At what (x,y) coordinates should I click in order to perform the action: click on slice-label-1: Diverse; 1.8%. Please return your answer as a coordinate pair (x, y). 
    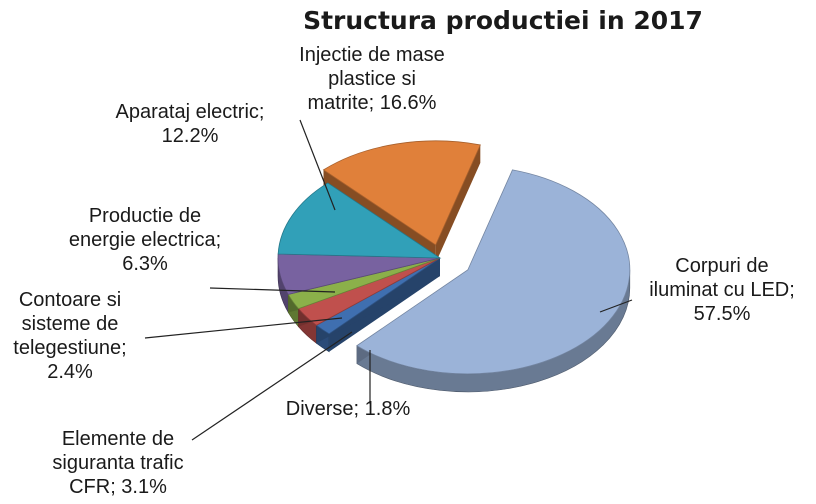
    Looking at the image, I should click on (348, 409).